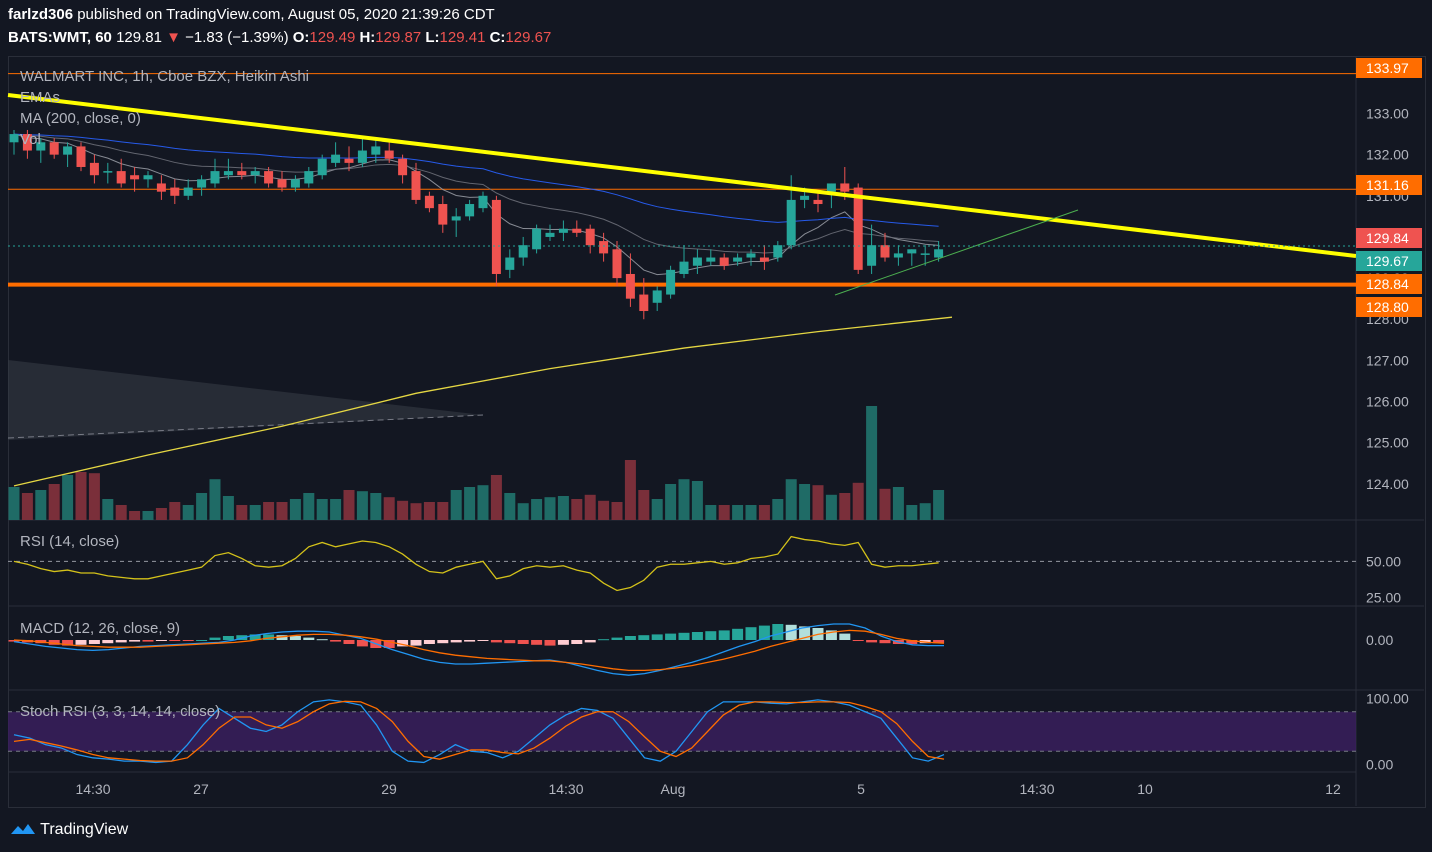 The height and width of the screenshot is (852, 1432). Describe the element at coordinates (69, 828) in the screenshot. I see `tradingview-brand: TradingView` at that location.